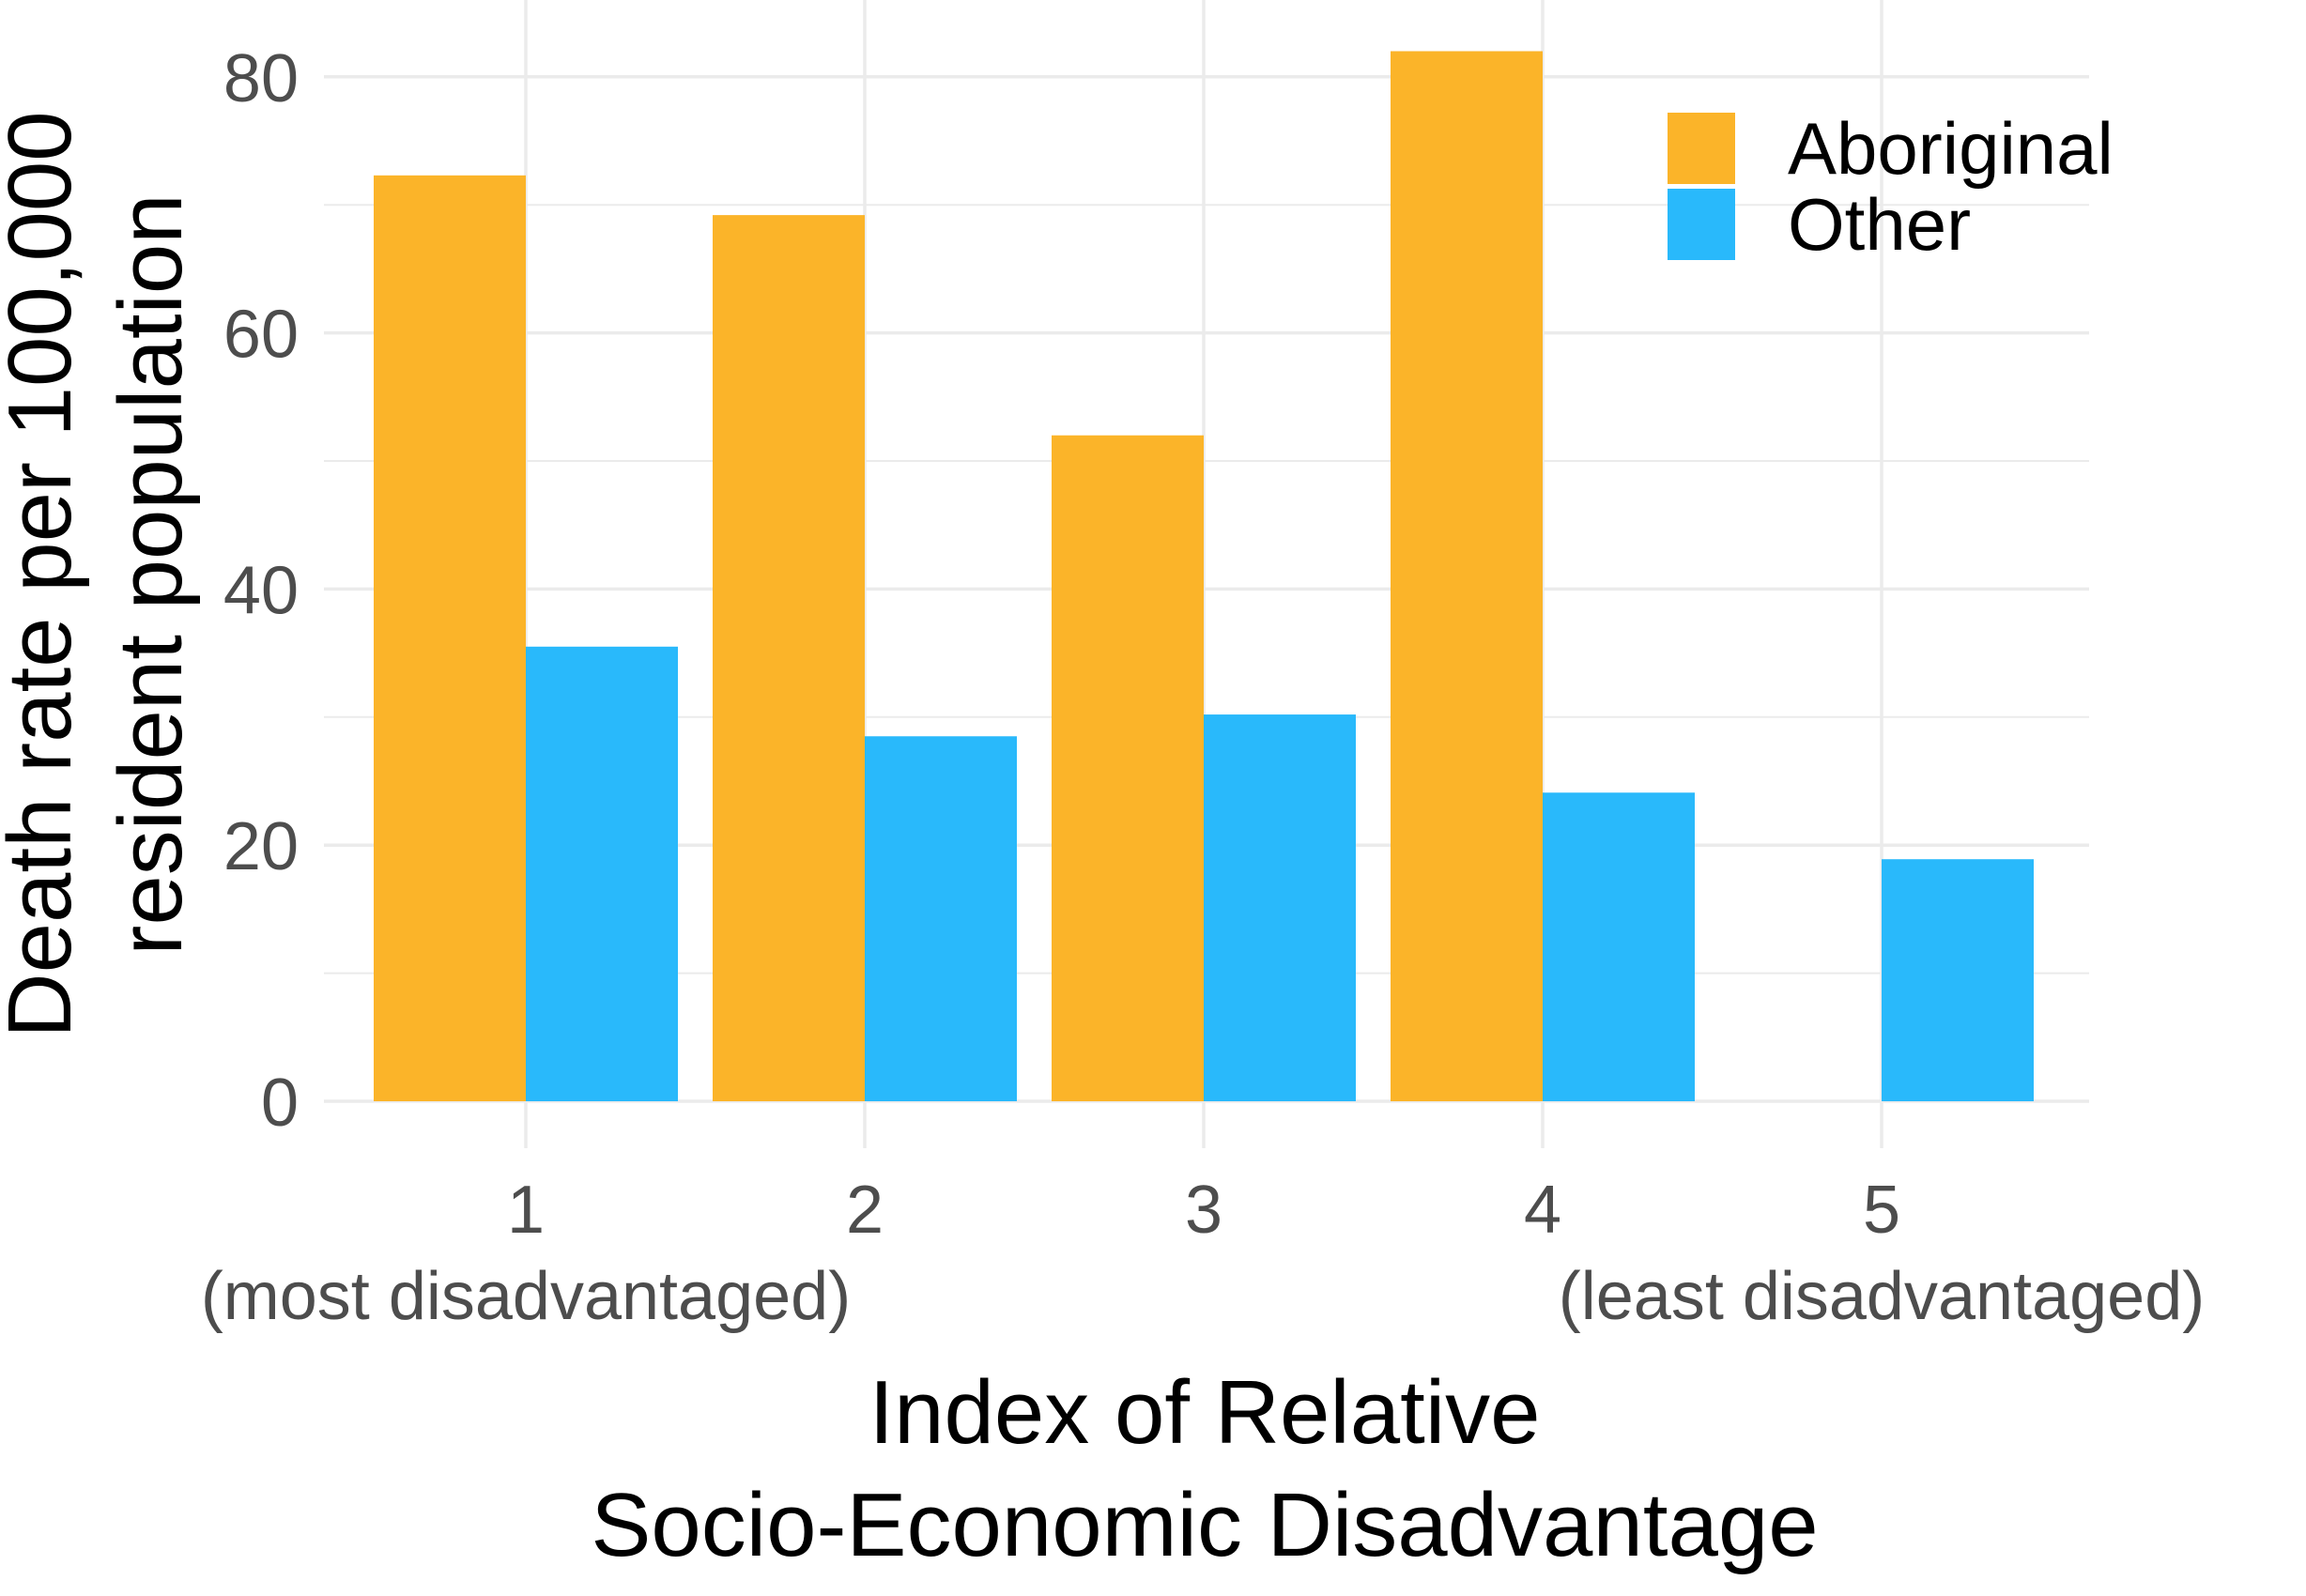 The width and height of the screenshot is (2306, 1596). Describe the element at coordinates (1203, 1211) in the screenshot. I see `x-tick-label: 3` at that location.